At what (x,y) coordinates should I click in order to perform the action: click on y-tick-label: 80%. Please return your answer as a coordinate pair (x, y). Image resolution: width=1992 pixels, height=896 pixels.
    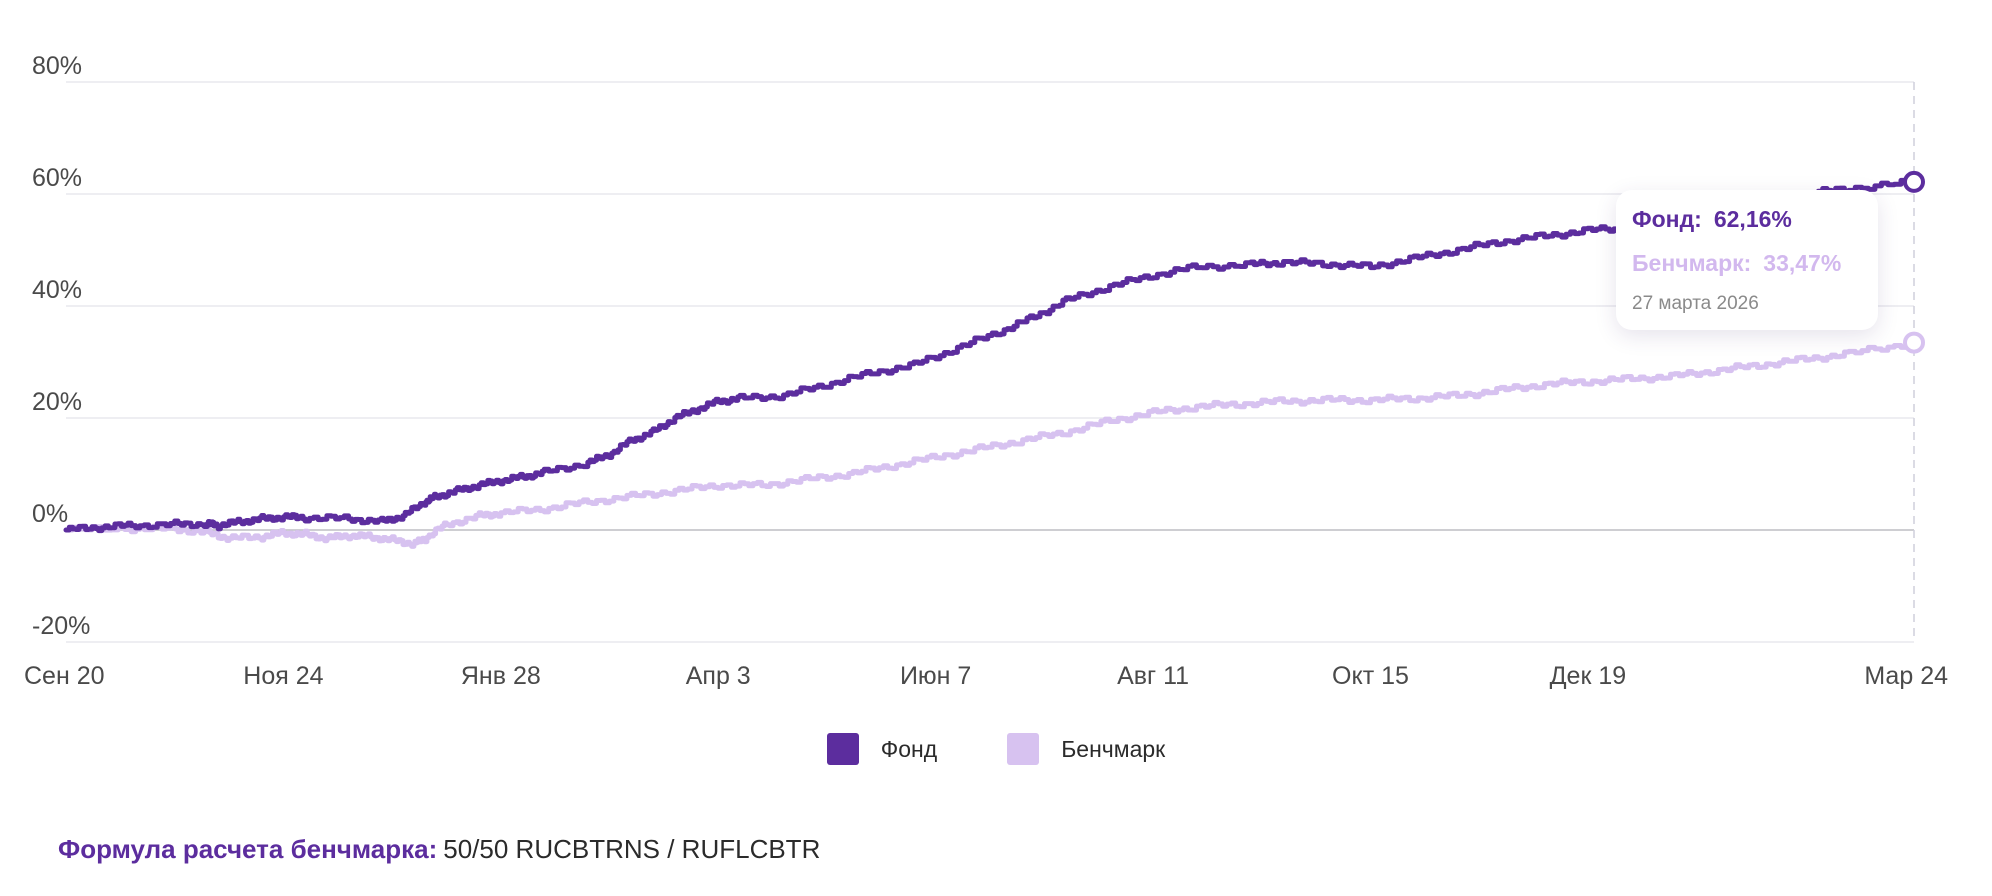
    Looking at the image, I should click on (57, 66).